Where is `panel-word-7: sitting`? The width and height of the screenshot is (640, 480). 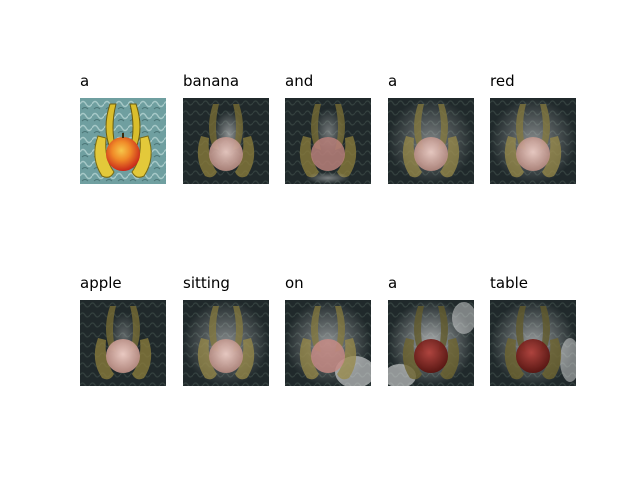
panel-word-7: sitting is located at coordinates (206, 283).